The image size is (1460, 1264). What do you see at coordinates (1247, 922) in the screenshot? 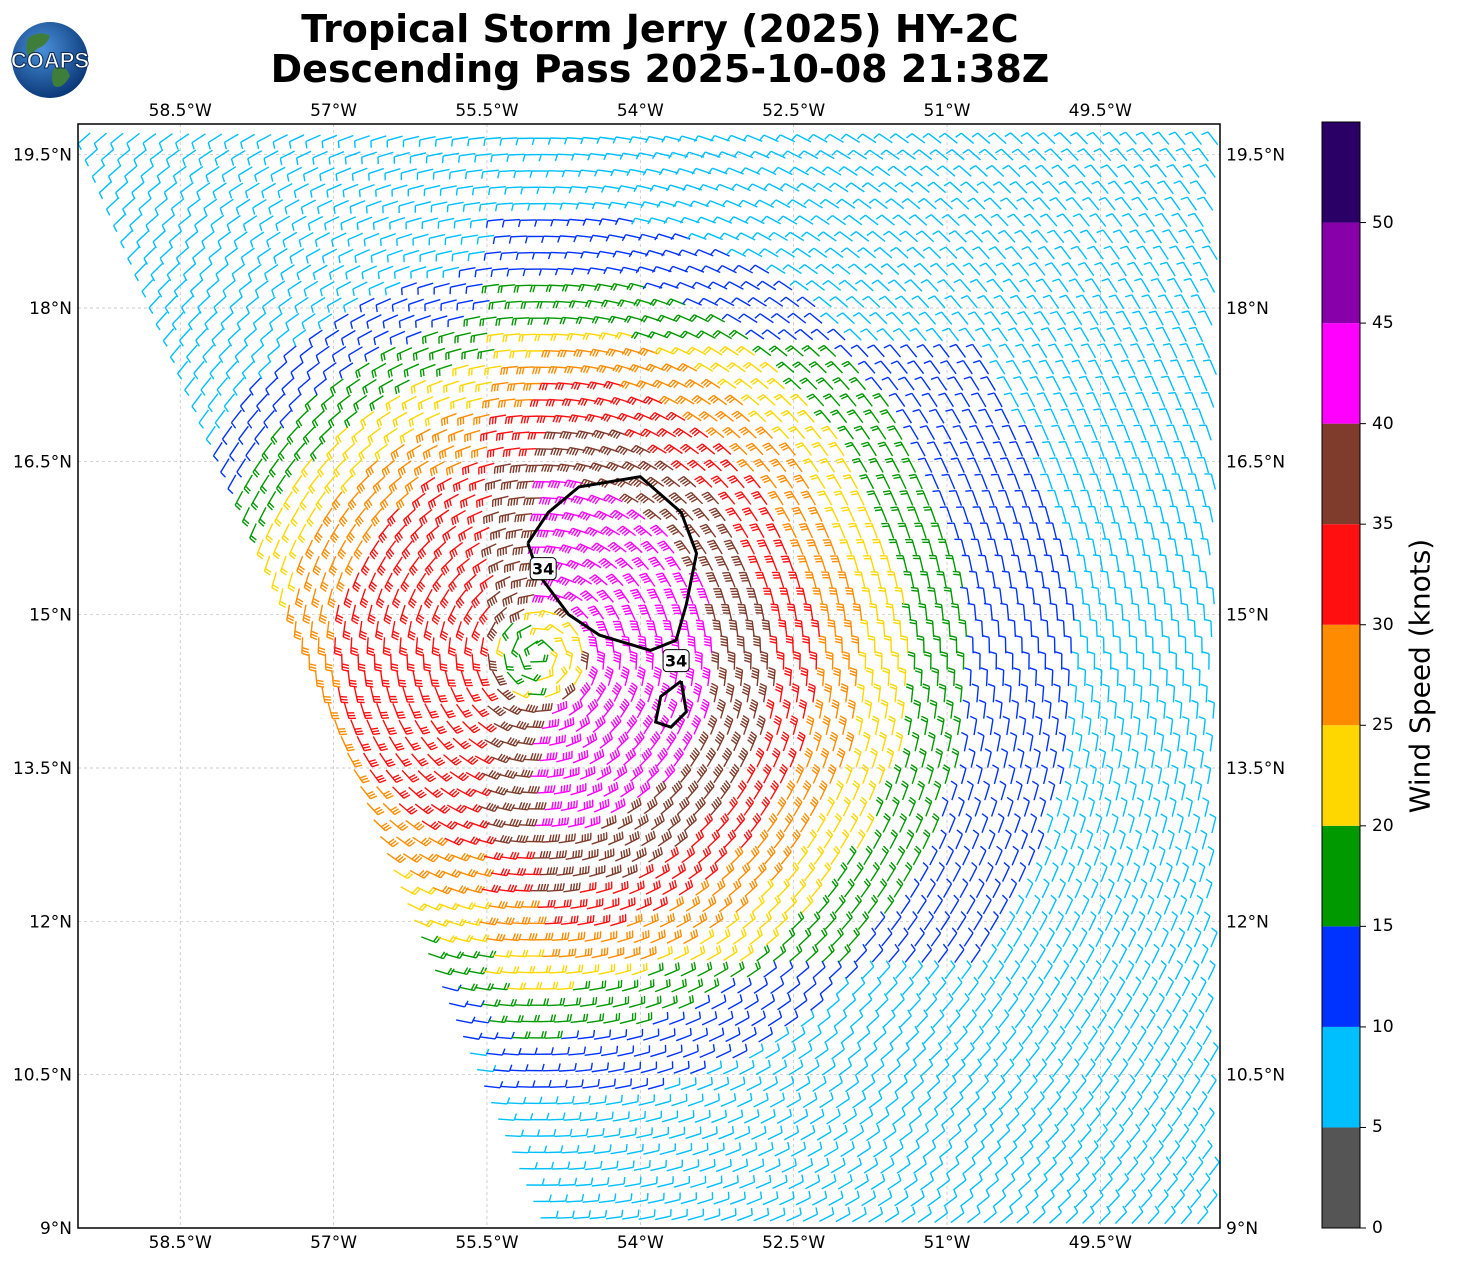
I see `lat-tick-label-right: 12°N` at bounding box center [1247, 922].